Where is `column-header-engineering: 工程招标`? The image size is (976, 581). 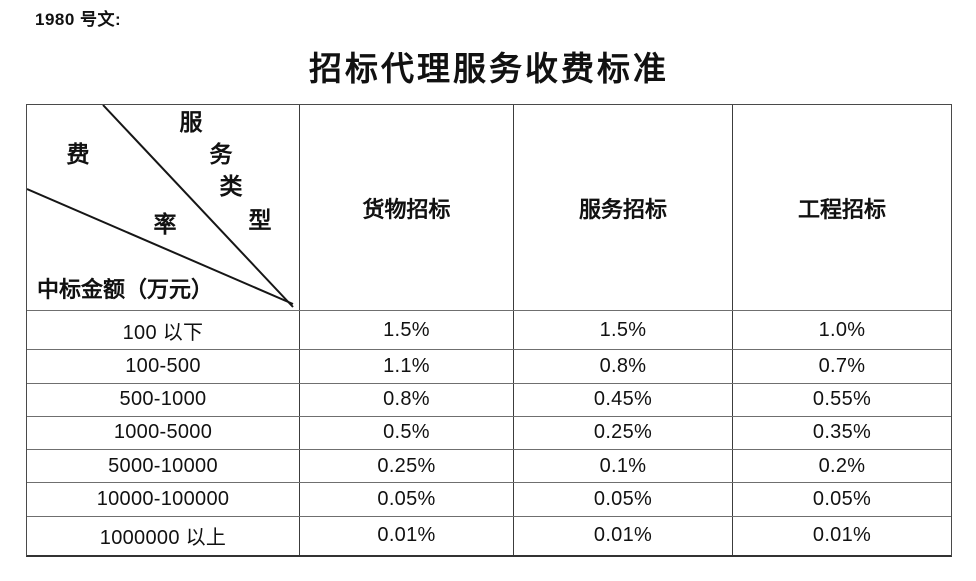
column-header-engineering: 工程招标 is located at coordinates (841, 209).